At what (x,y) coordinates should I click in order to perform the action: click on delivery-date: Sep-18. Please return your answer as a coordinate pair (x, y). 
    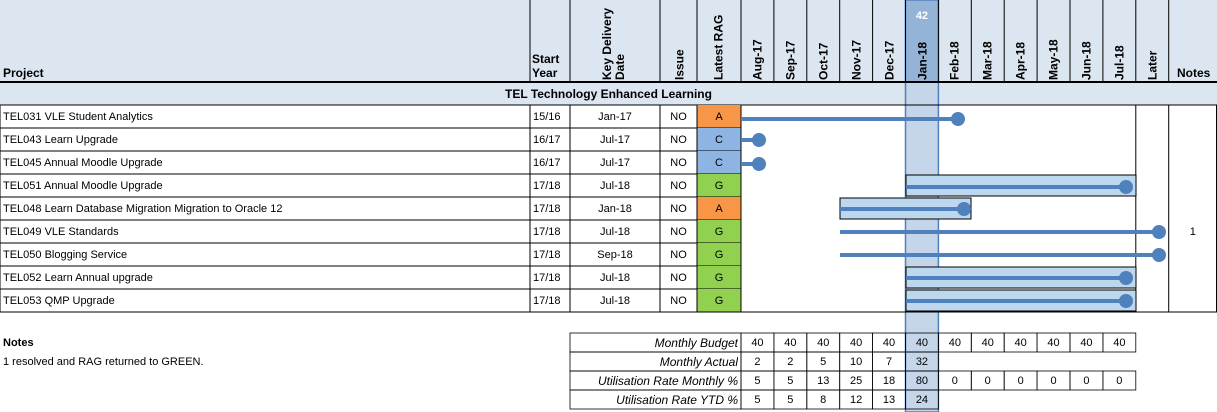
    Looking at the image, I should click on (615, 254).